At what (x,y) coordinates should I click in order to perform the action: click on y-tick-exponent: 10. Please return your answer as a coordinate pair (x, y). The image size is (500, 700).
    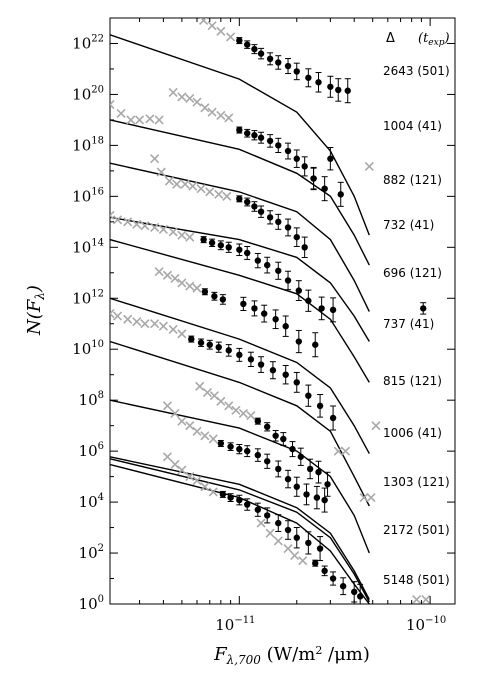
    Looking at the image, I should click on (97, 344).